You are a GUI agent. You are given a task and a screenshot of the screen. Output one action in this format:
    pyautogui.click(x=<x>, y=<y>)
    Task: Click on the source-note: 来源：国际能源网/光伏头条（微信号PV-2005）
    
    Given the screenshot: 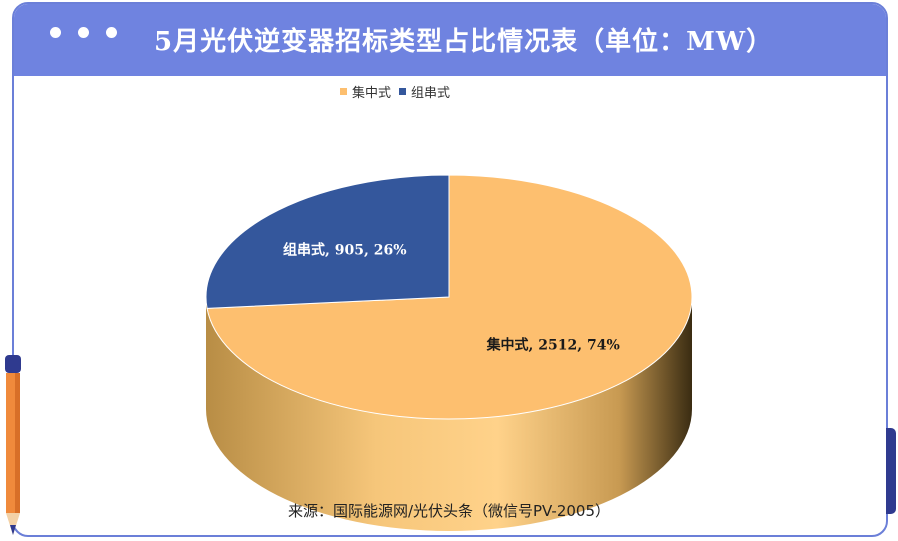 What is the action you would take?
    pyautogui.click(x=449, y=511)
    